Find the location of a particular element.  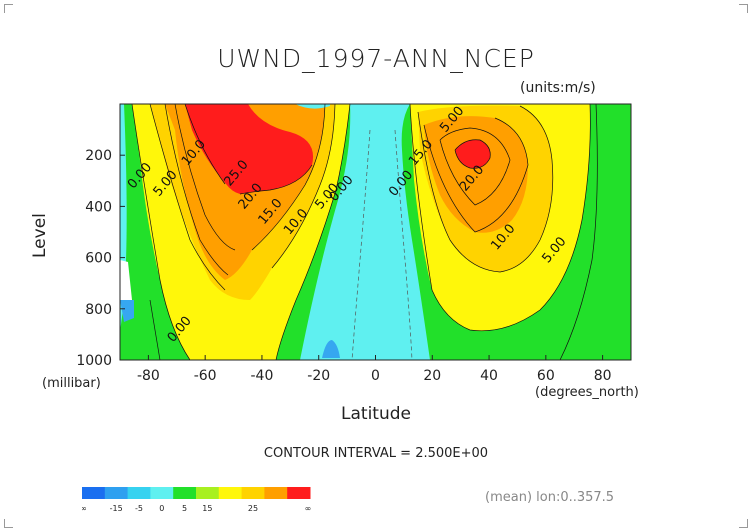

y-axis-label: Level is located at coordinates (40, 235).